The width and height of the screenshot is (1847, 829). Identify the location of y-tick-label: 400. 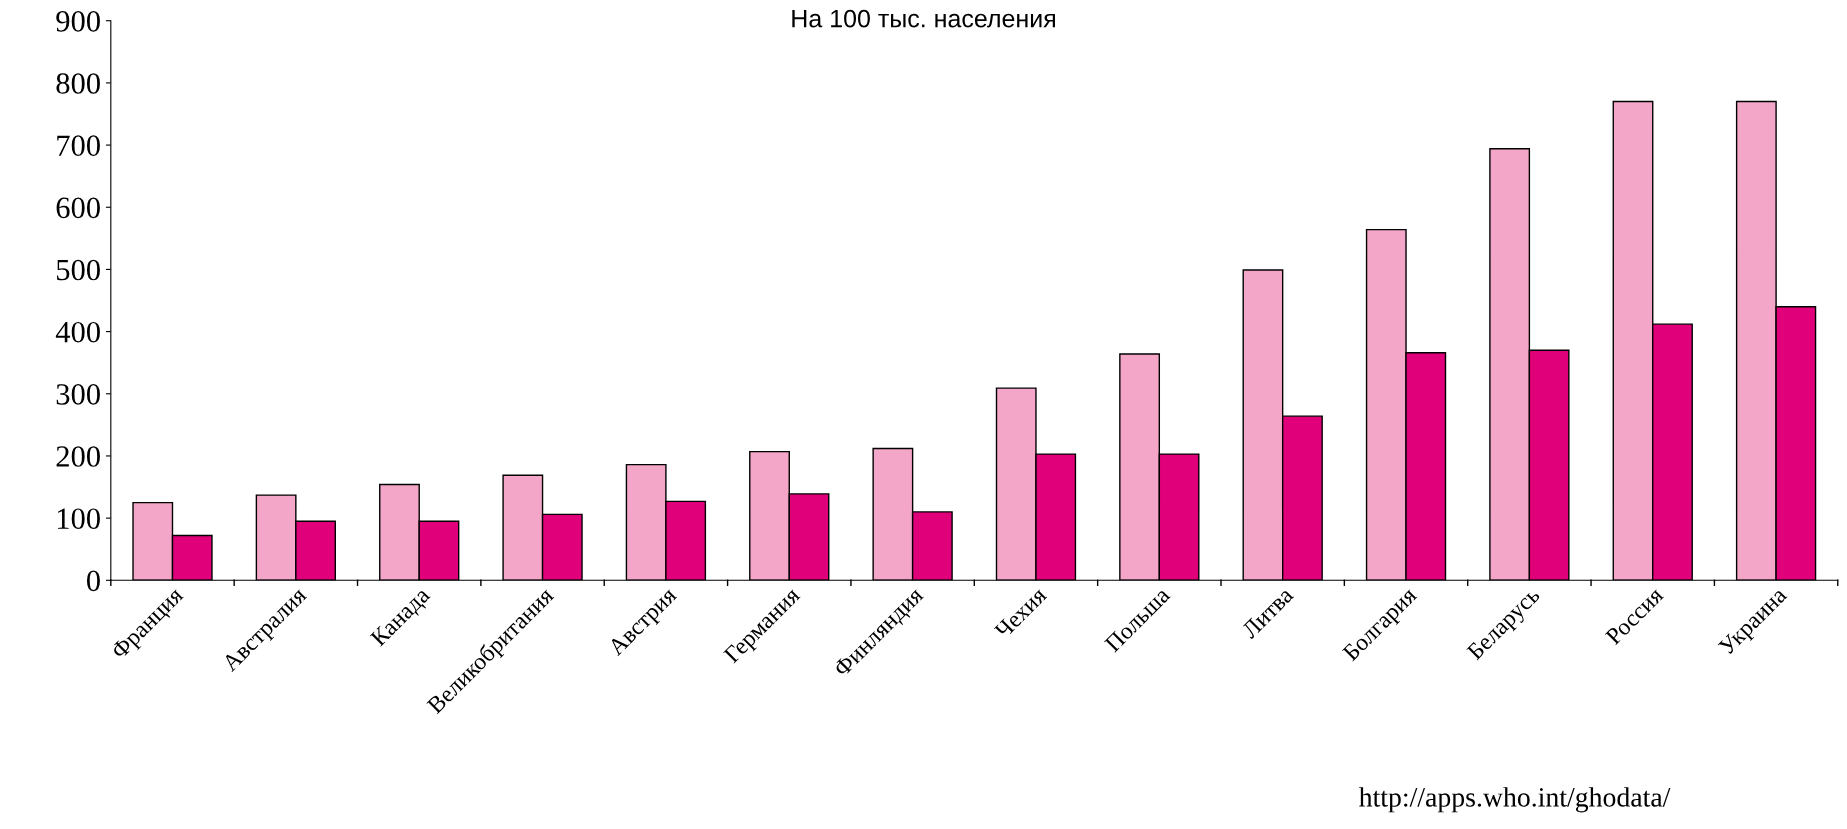
(77, 332).